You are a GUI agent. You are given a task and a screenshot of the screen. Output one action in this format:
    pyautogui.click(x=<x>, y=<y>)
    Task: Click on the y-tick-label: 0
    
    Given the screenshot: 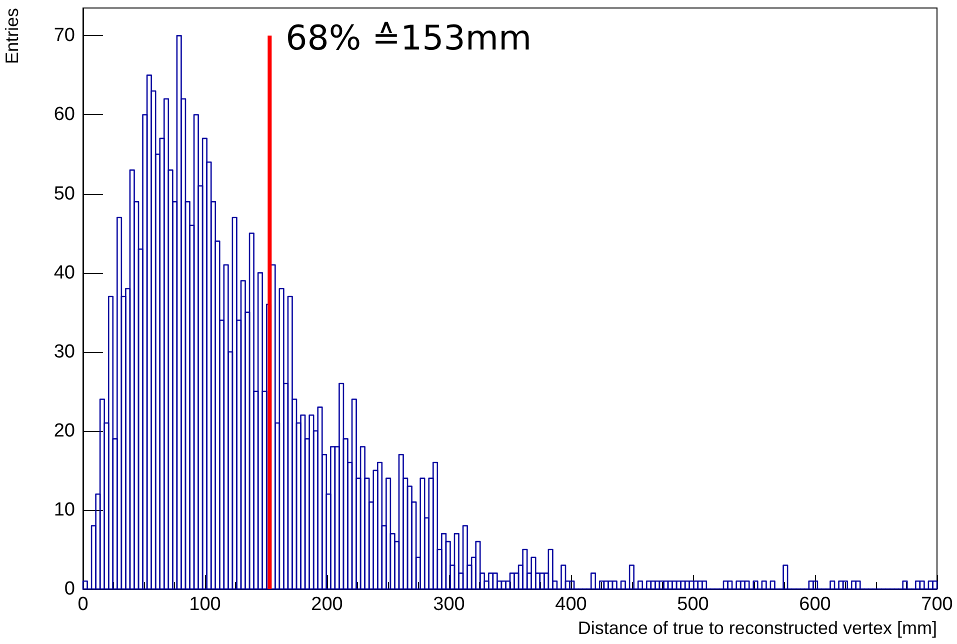 What is the action you would take?
    pyautogui.click(x=69, y=589)
    